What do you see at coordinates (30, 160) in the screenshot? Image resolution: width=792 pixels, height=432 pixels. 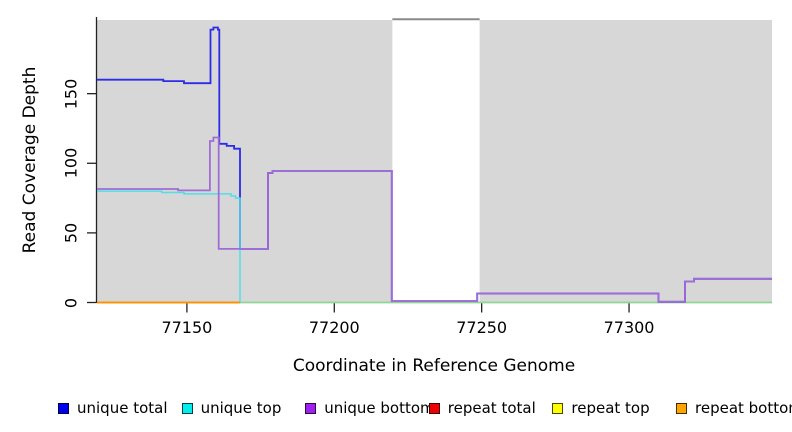 I see `y-axis-title: Read Coverage Depth` at bounding box center [30, 160].